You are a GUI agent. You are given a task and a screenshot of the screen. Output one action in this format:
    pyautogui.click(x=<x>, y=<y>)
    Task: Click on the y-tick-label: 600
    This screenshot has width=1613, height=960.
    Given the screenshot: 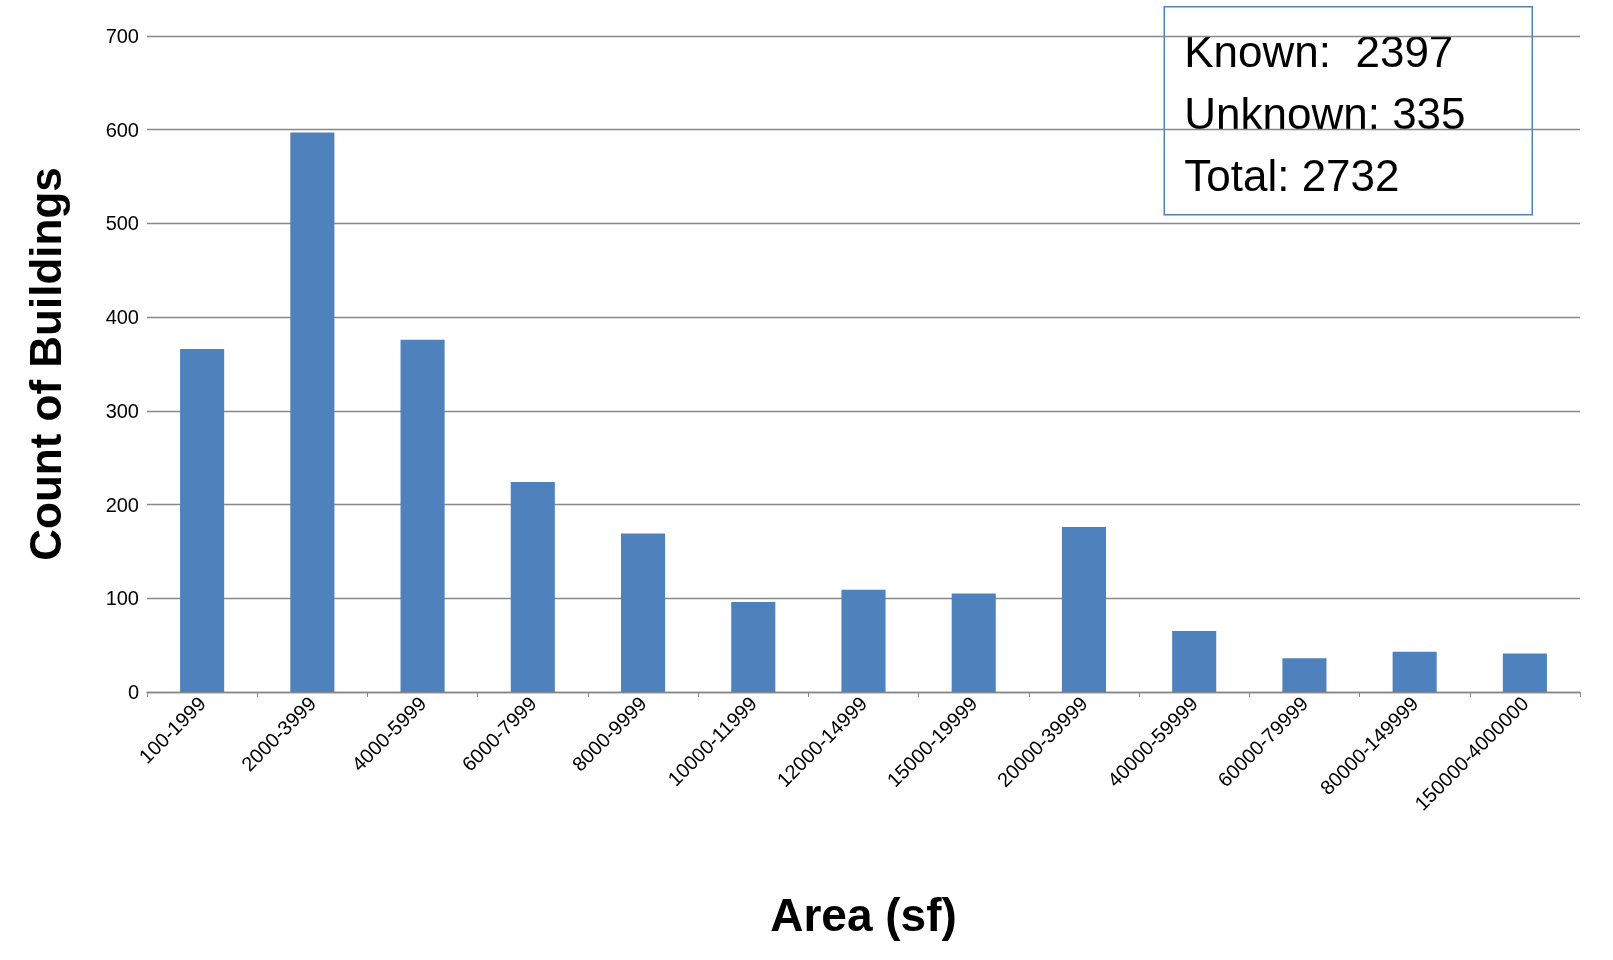 What is the action you would take?
    pyautogui.click(x=122, y=129)
    